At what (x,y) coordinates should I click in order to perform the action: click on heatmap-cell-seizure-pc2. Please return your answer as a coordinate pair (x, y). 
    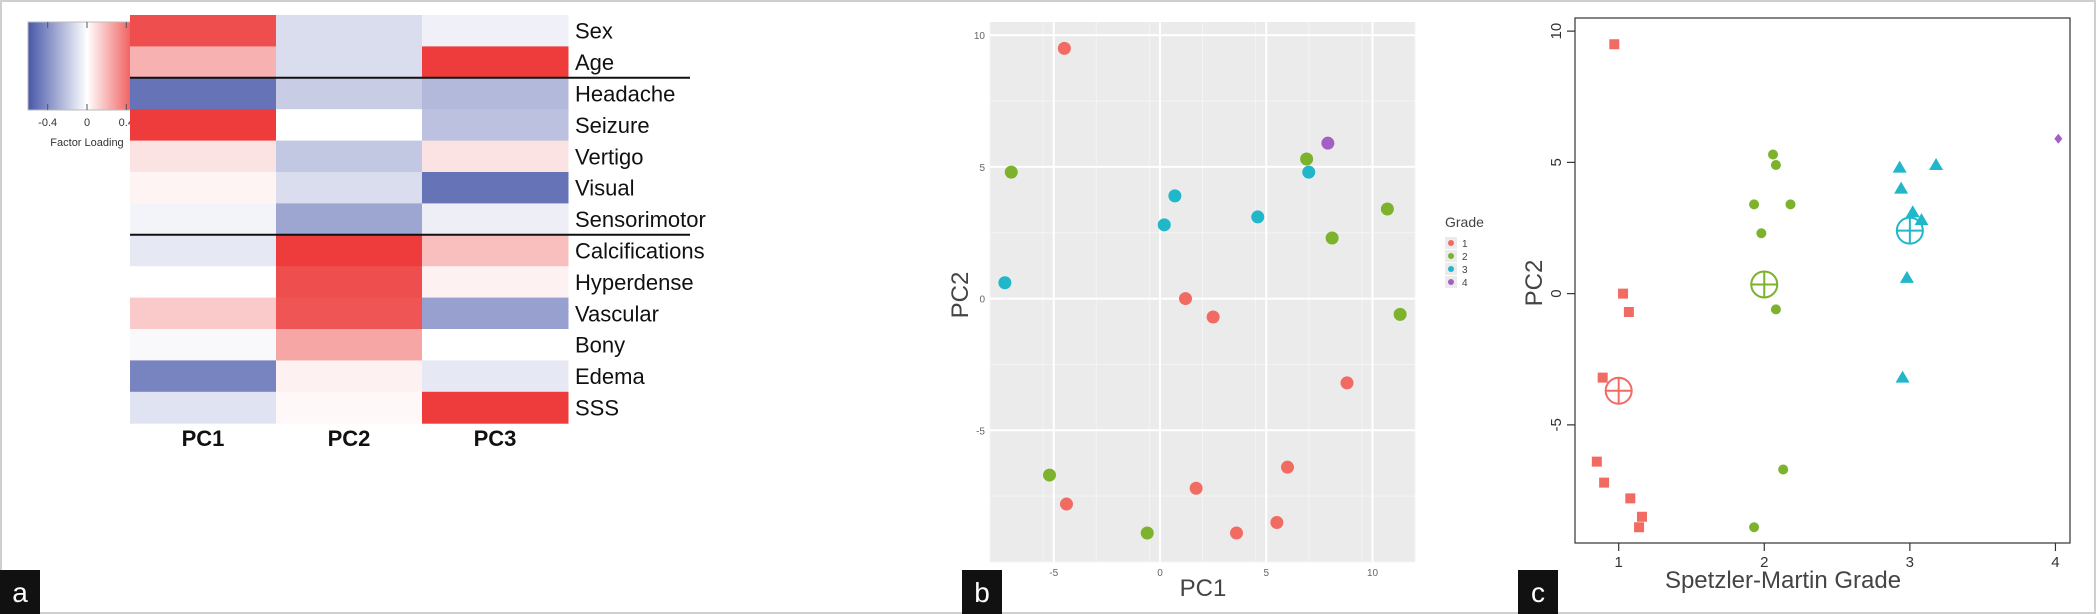
    Looking at the image, I should click on (349, 125).